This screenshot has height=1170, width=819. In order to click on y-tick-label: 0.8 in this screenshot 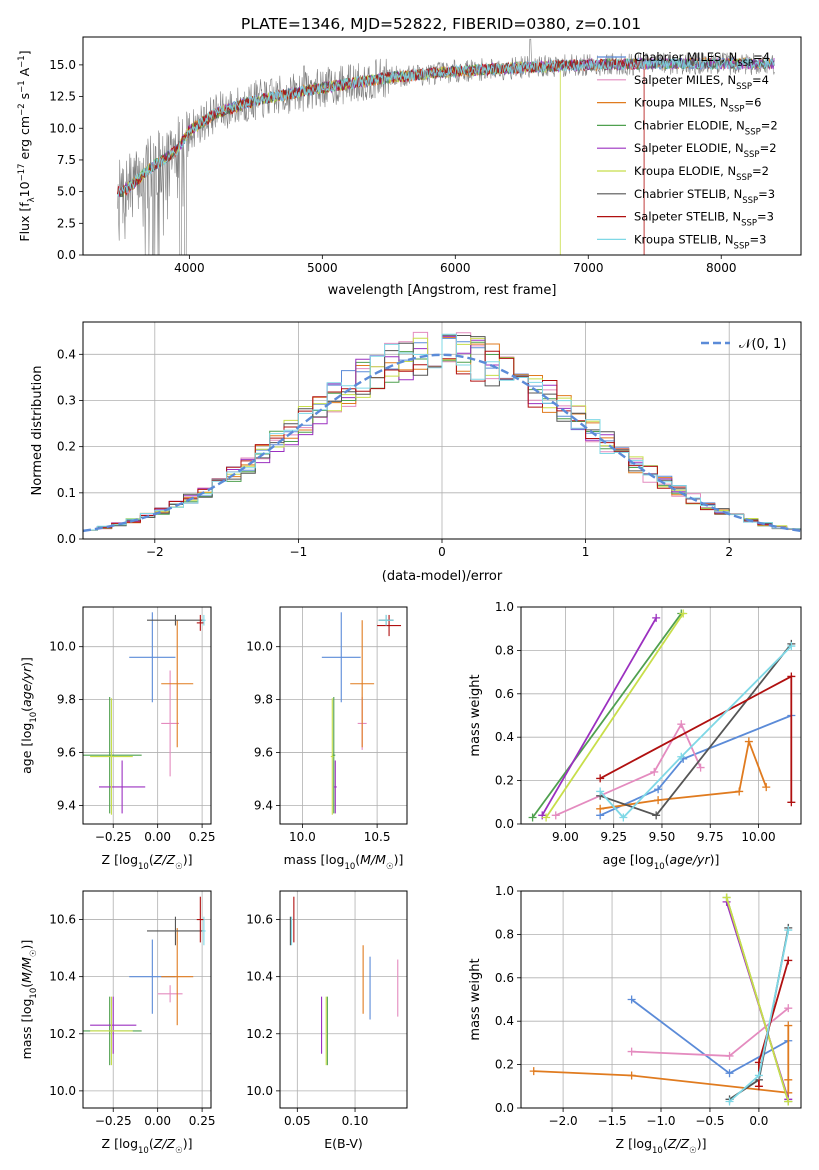, I will do `click(504, 934)`.